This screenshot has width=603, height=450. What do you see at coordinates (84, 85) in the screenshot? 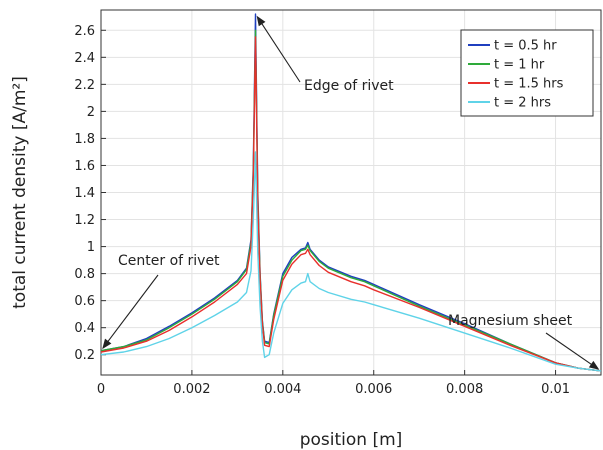
I see `y-tick-label: 2.2` at bounding box center [84, 85].